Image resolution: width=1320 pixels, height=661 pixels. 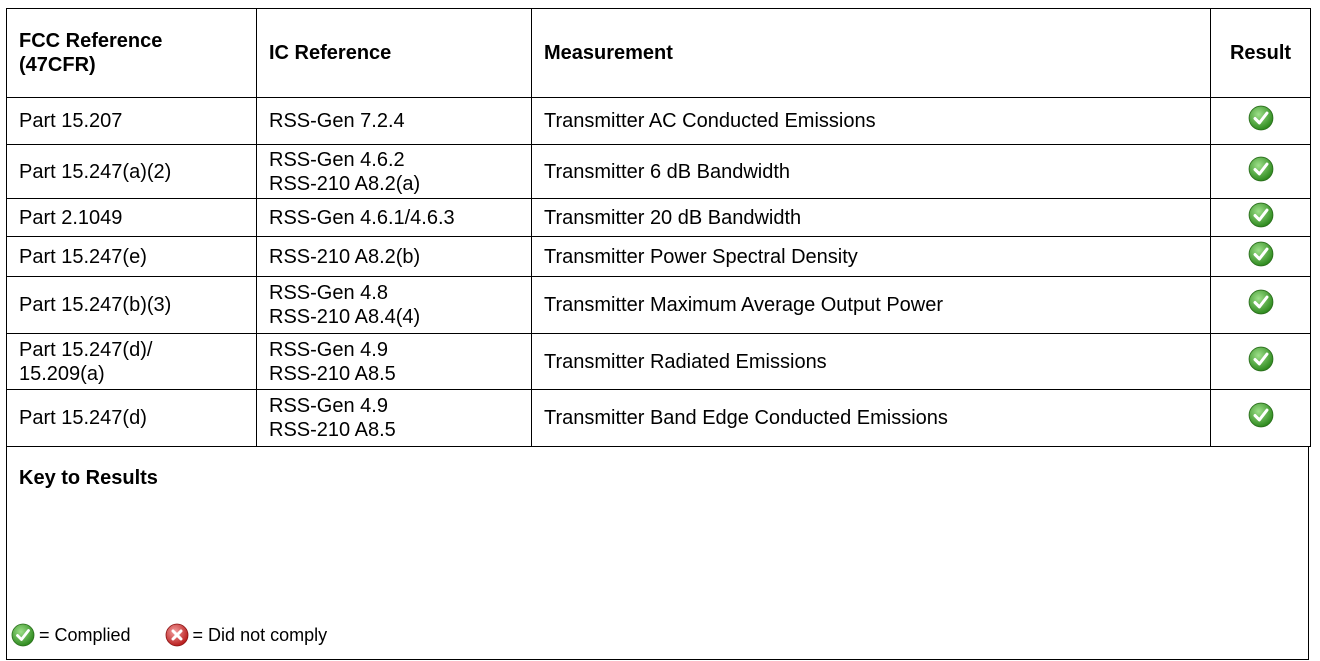 What do you see at coordinates (91, 41) in the screenshot?
I see `cell-line: FCC Reference` at bounding box center [91, 41].